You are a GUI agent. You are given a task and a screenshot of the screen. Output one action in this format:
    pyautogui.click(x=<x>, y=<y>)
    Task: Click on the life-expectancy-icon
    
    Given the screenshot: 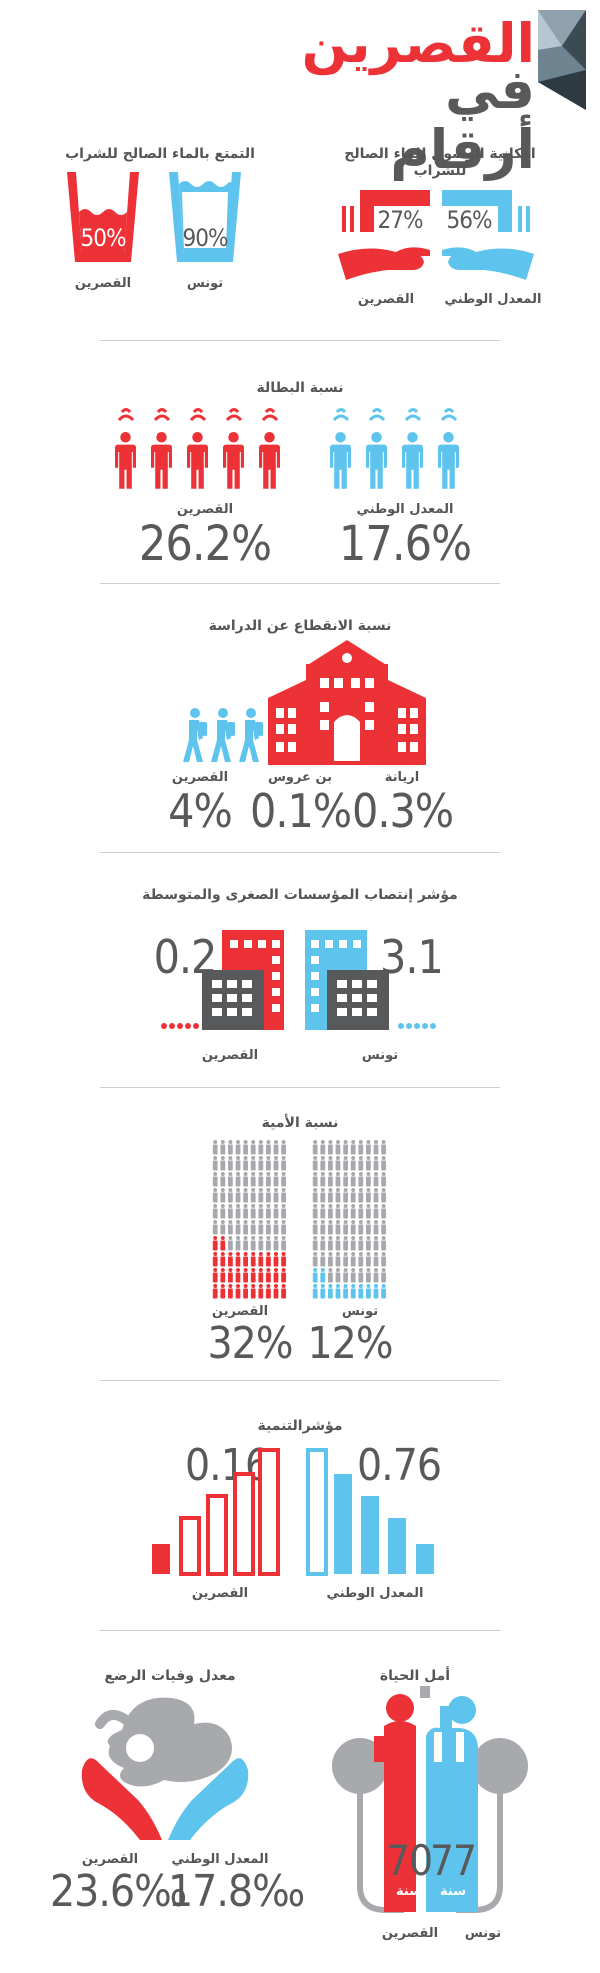 What is the action you would take?
    pyautogui.click(x=430, y=1799)
    